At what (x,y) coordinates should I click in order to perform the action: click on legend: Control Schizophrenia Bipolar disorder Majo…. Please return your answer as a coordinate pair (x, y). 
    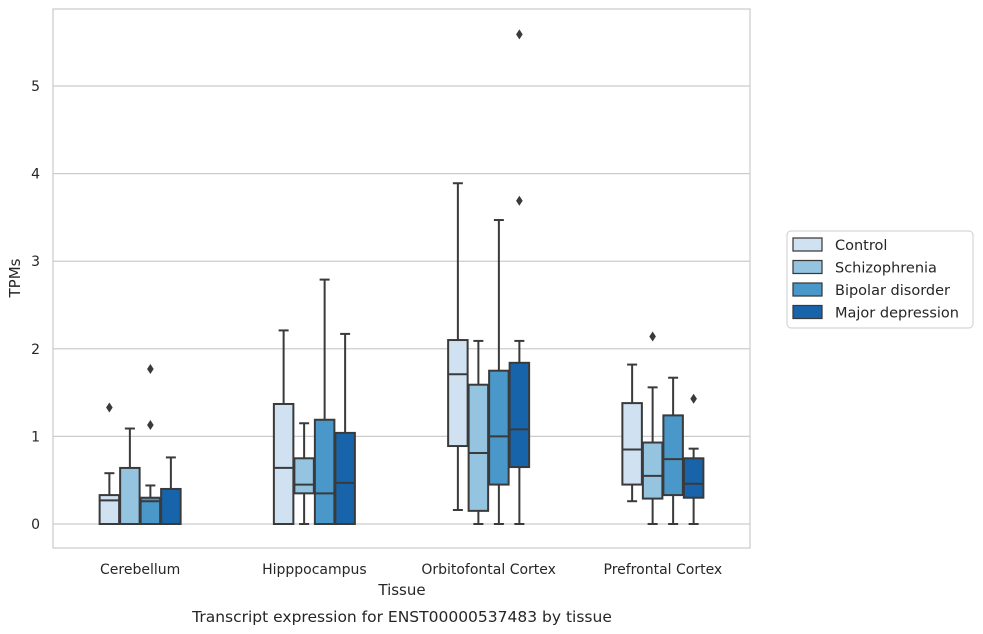
    Looking at the image, I should click on (880, 279).